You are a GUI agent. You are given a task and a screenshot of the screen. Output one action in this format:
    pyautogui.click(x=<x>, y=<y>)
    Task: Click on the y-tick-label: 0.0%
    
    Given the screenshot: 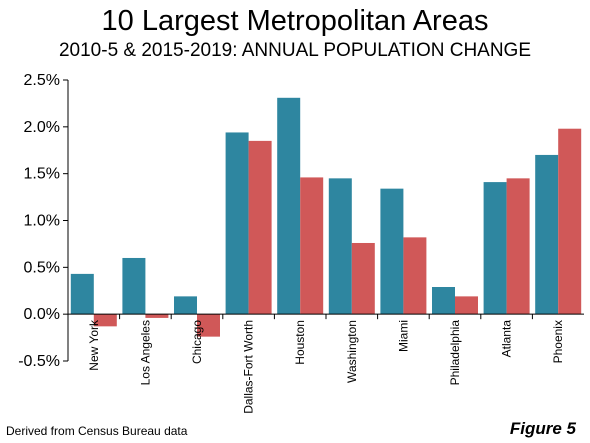 What is the action you would take?
    pyautogui.click(x=42, y=314)
    